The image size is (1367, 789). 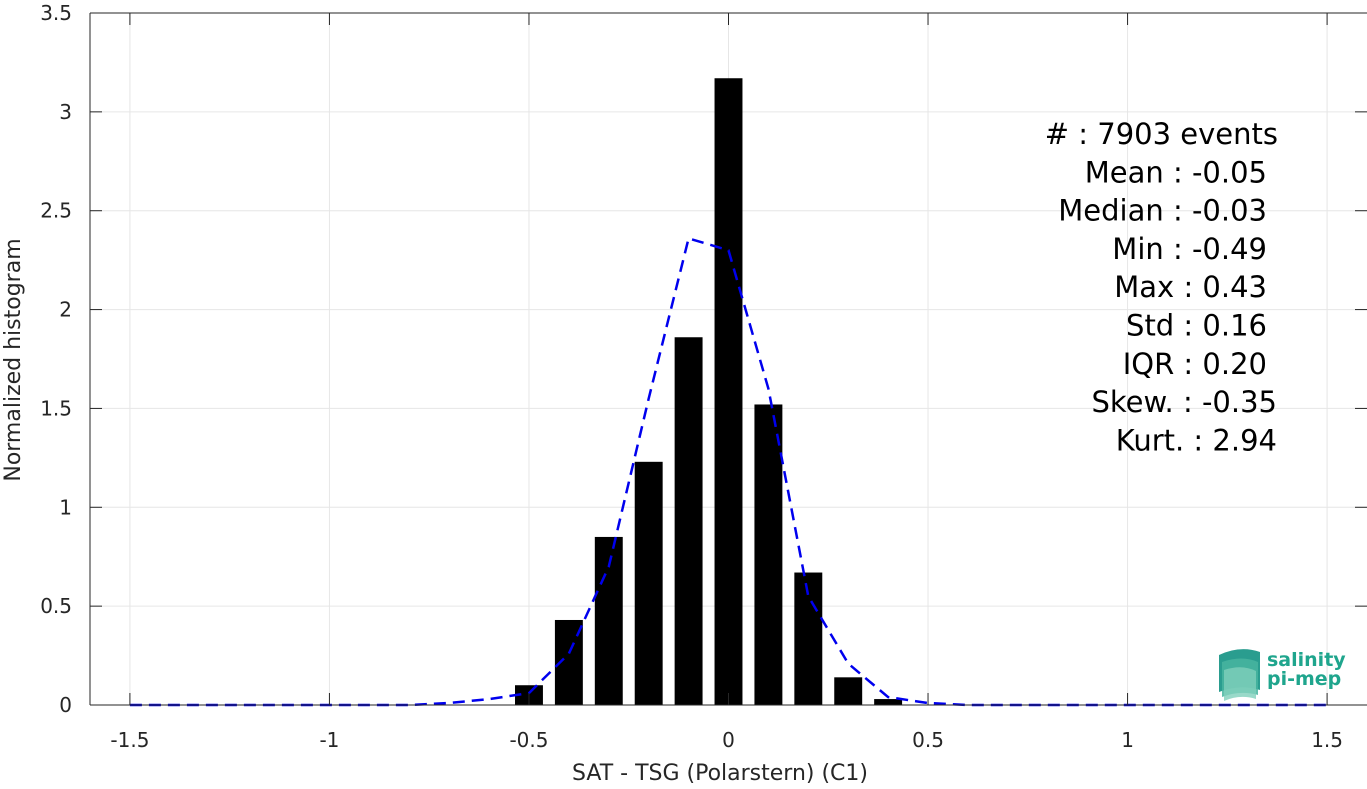 What do you see at coordinates (528, 740) in the screenshot?
I see `x-tick-label: -0.5` at bounding box center [528, 740].